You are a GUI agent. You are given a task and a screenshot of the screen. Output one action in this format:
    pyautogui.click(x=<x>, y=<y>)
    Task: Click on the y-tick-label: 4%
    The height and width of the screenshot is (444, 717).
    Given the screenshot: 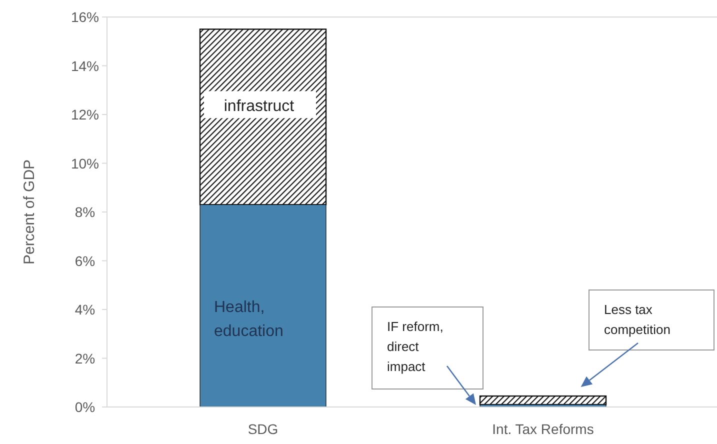 What is the action you would take?
    pyautogui.click(x=85, y=310)
    